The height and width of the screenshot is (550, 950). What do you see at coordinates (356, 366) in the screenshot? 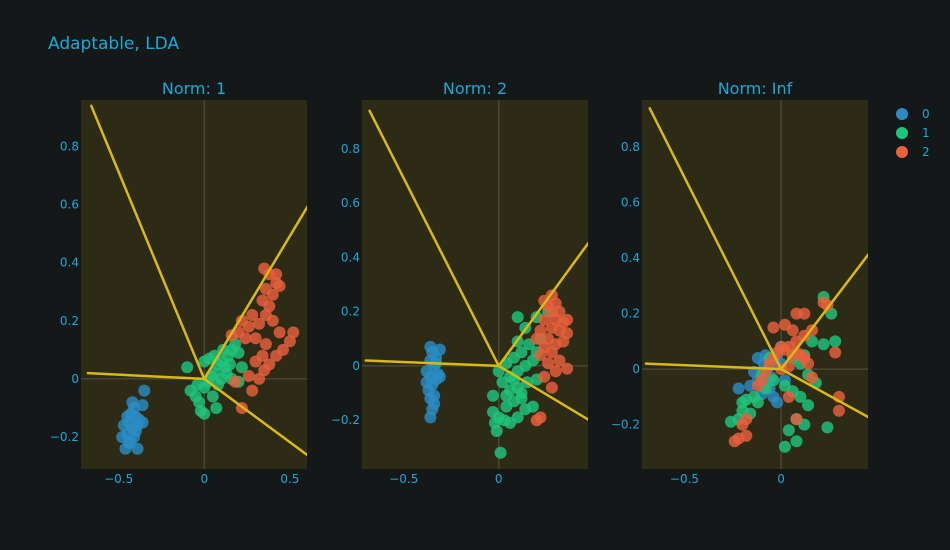
I see `y-tick-label-1-1: 0` at bounding box center [356, 366].